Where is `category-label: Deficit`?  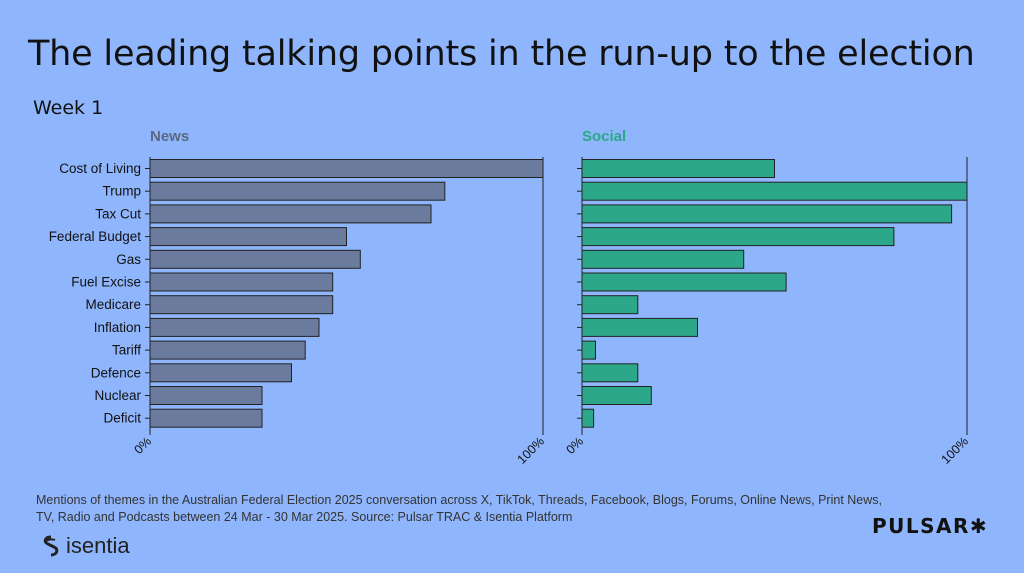 category-label: Deficit is located at coordinates (122, 418).